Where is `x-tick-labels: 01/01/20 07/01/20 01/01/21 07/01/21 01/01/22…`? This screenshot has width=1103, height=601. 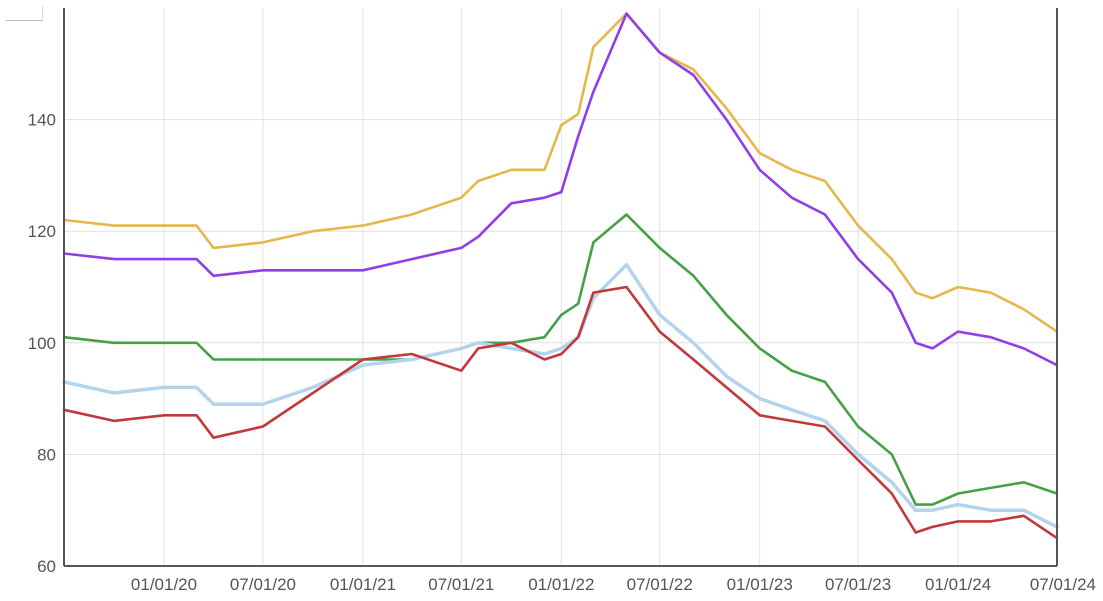
x-tick-labels: 01/01/20 07/01/20 01/01/21 07/01/21 01/01/22… is located at coordinates (613, 584).